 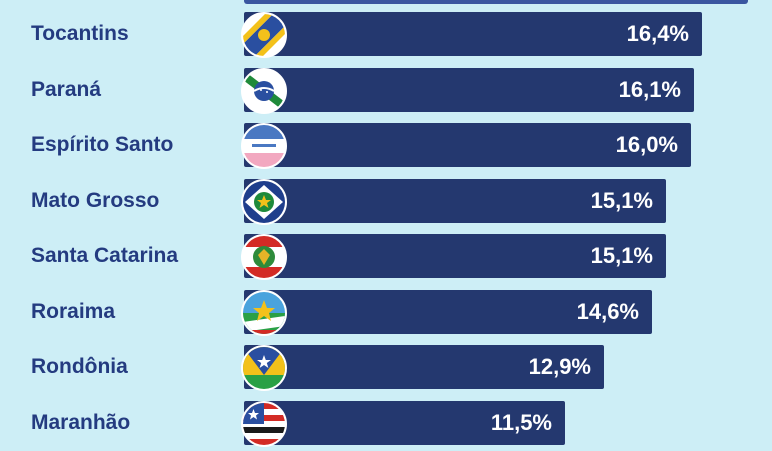 What do you see at coordinates (264, 313) in the screenshot?
I see `roraima-flag-icon` at bounding box center [264, 313].